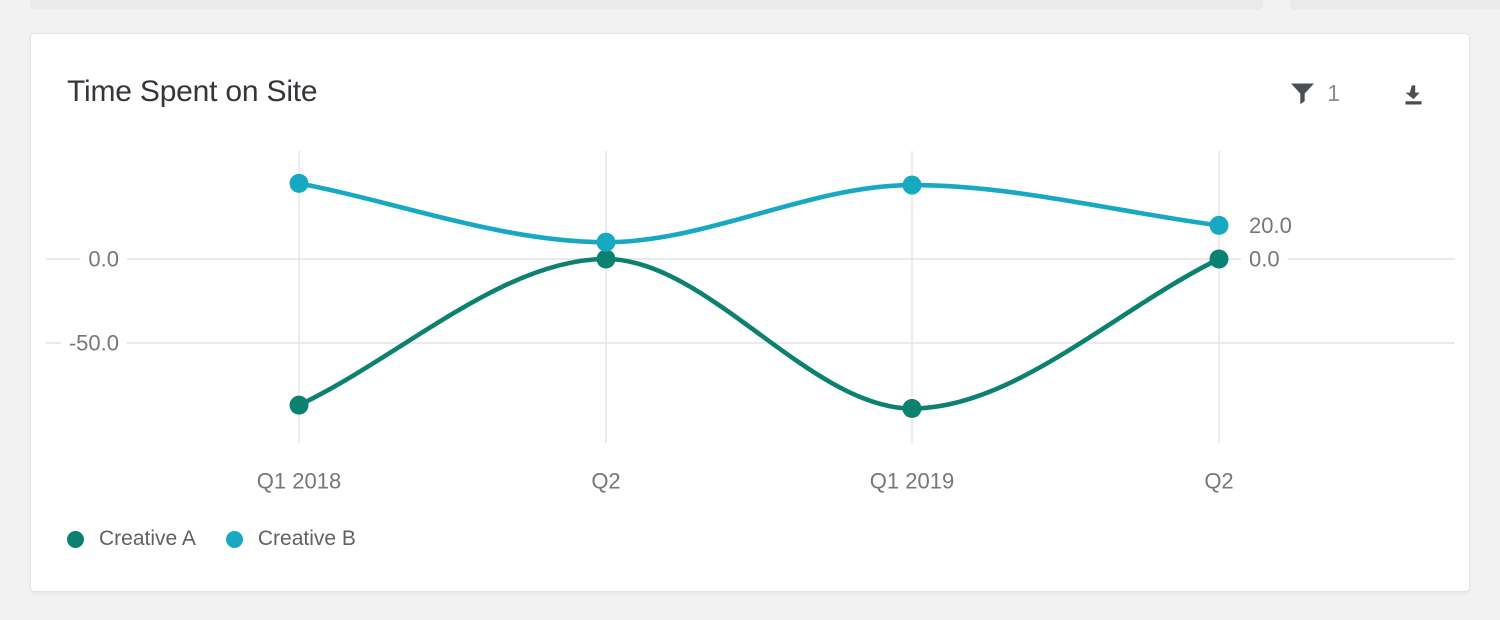 The height and width of the screenshot is (620, 1500). I want to click on legend-item-creative-b: Creative B, so click(290, 539).